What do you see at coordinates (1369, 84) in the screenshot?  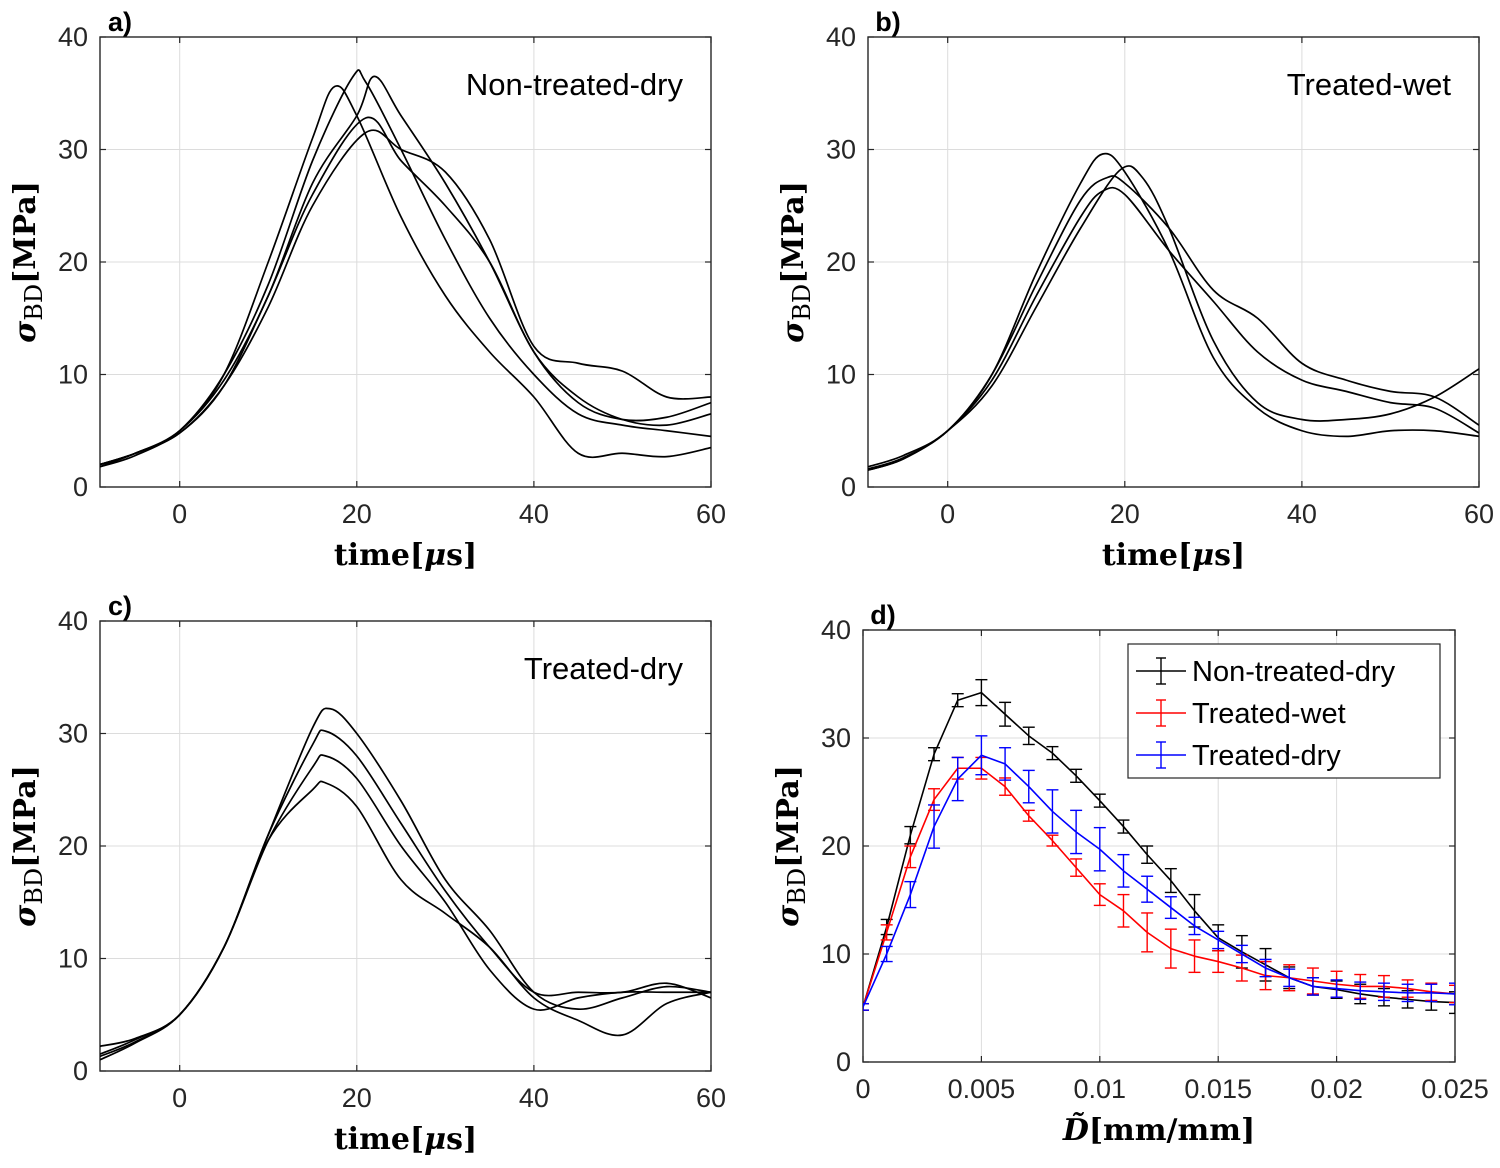 I see `panel-annotation: Treated-wet` at bounding box center [1369, 84].